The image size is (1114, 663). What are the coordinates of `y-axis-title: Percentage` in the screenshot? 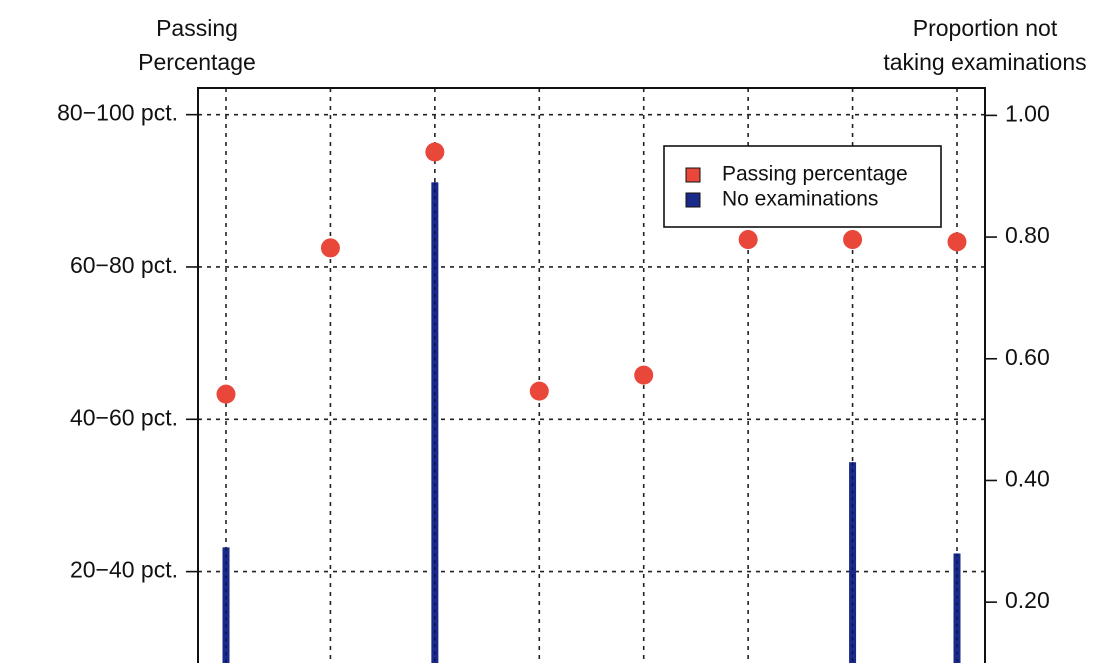 It's located at (197, 62).